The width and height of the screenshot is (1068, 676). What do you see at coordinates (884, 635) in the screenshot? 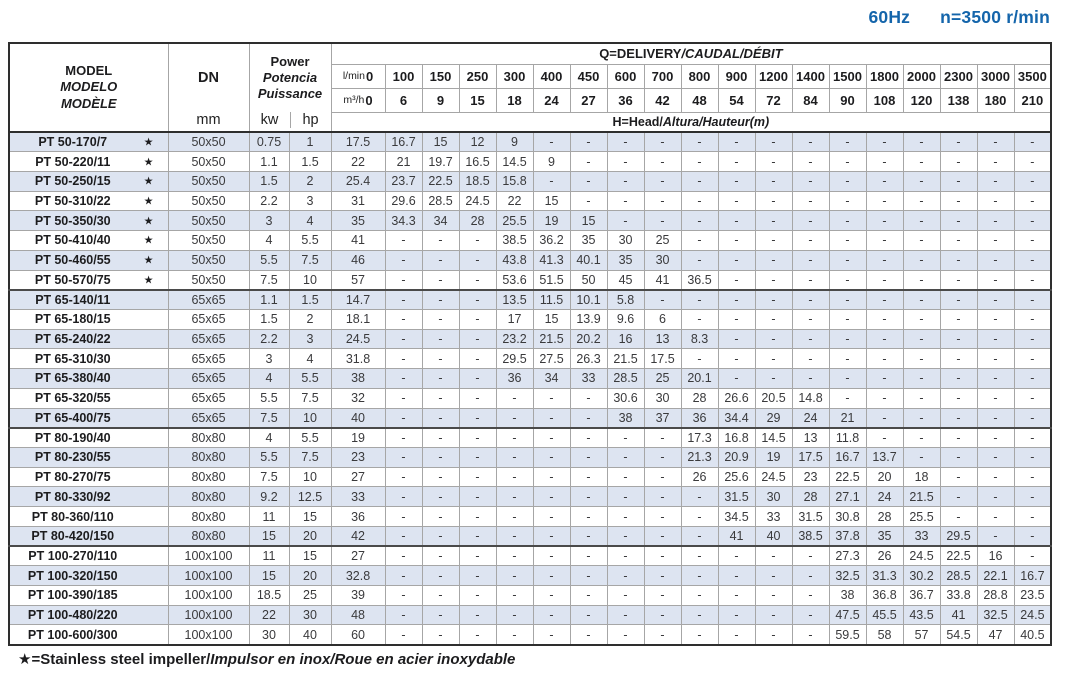
I see `head-value-cell: 58` at bounding box center [884, 635].